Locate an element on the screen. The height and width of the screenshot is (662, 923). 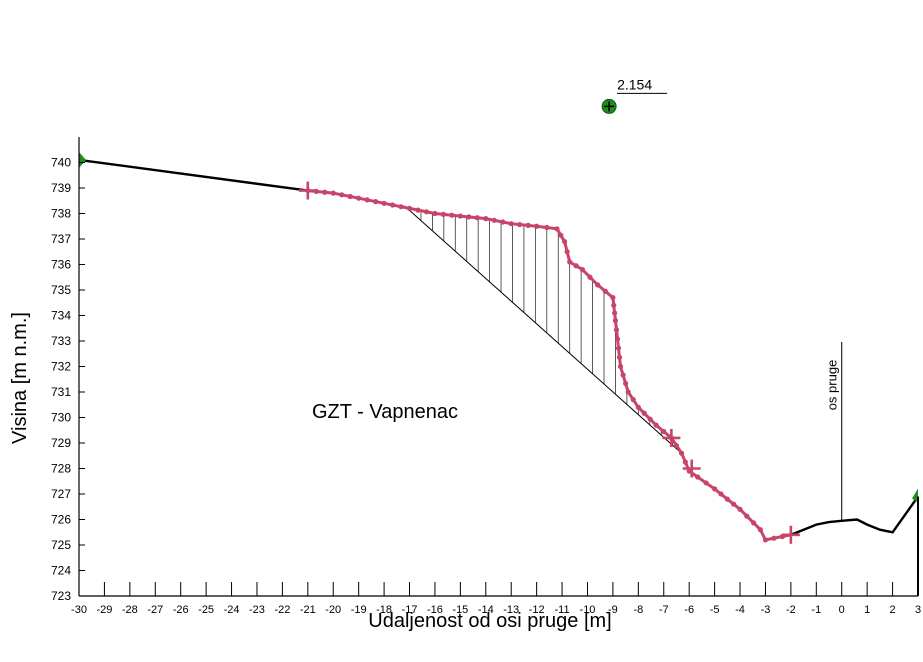
x-tick-label: -17 is located at coordinates (410, 610).